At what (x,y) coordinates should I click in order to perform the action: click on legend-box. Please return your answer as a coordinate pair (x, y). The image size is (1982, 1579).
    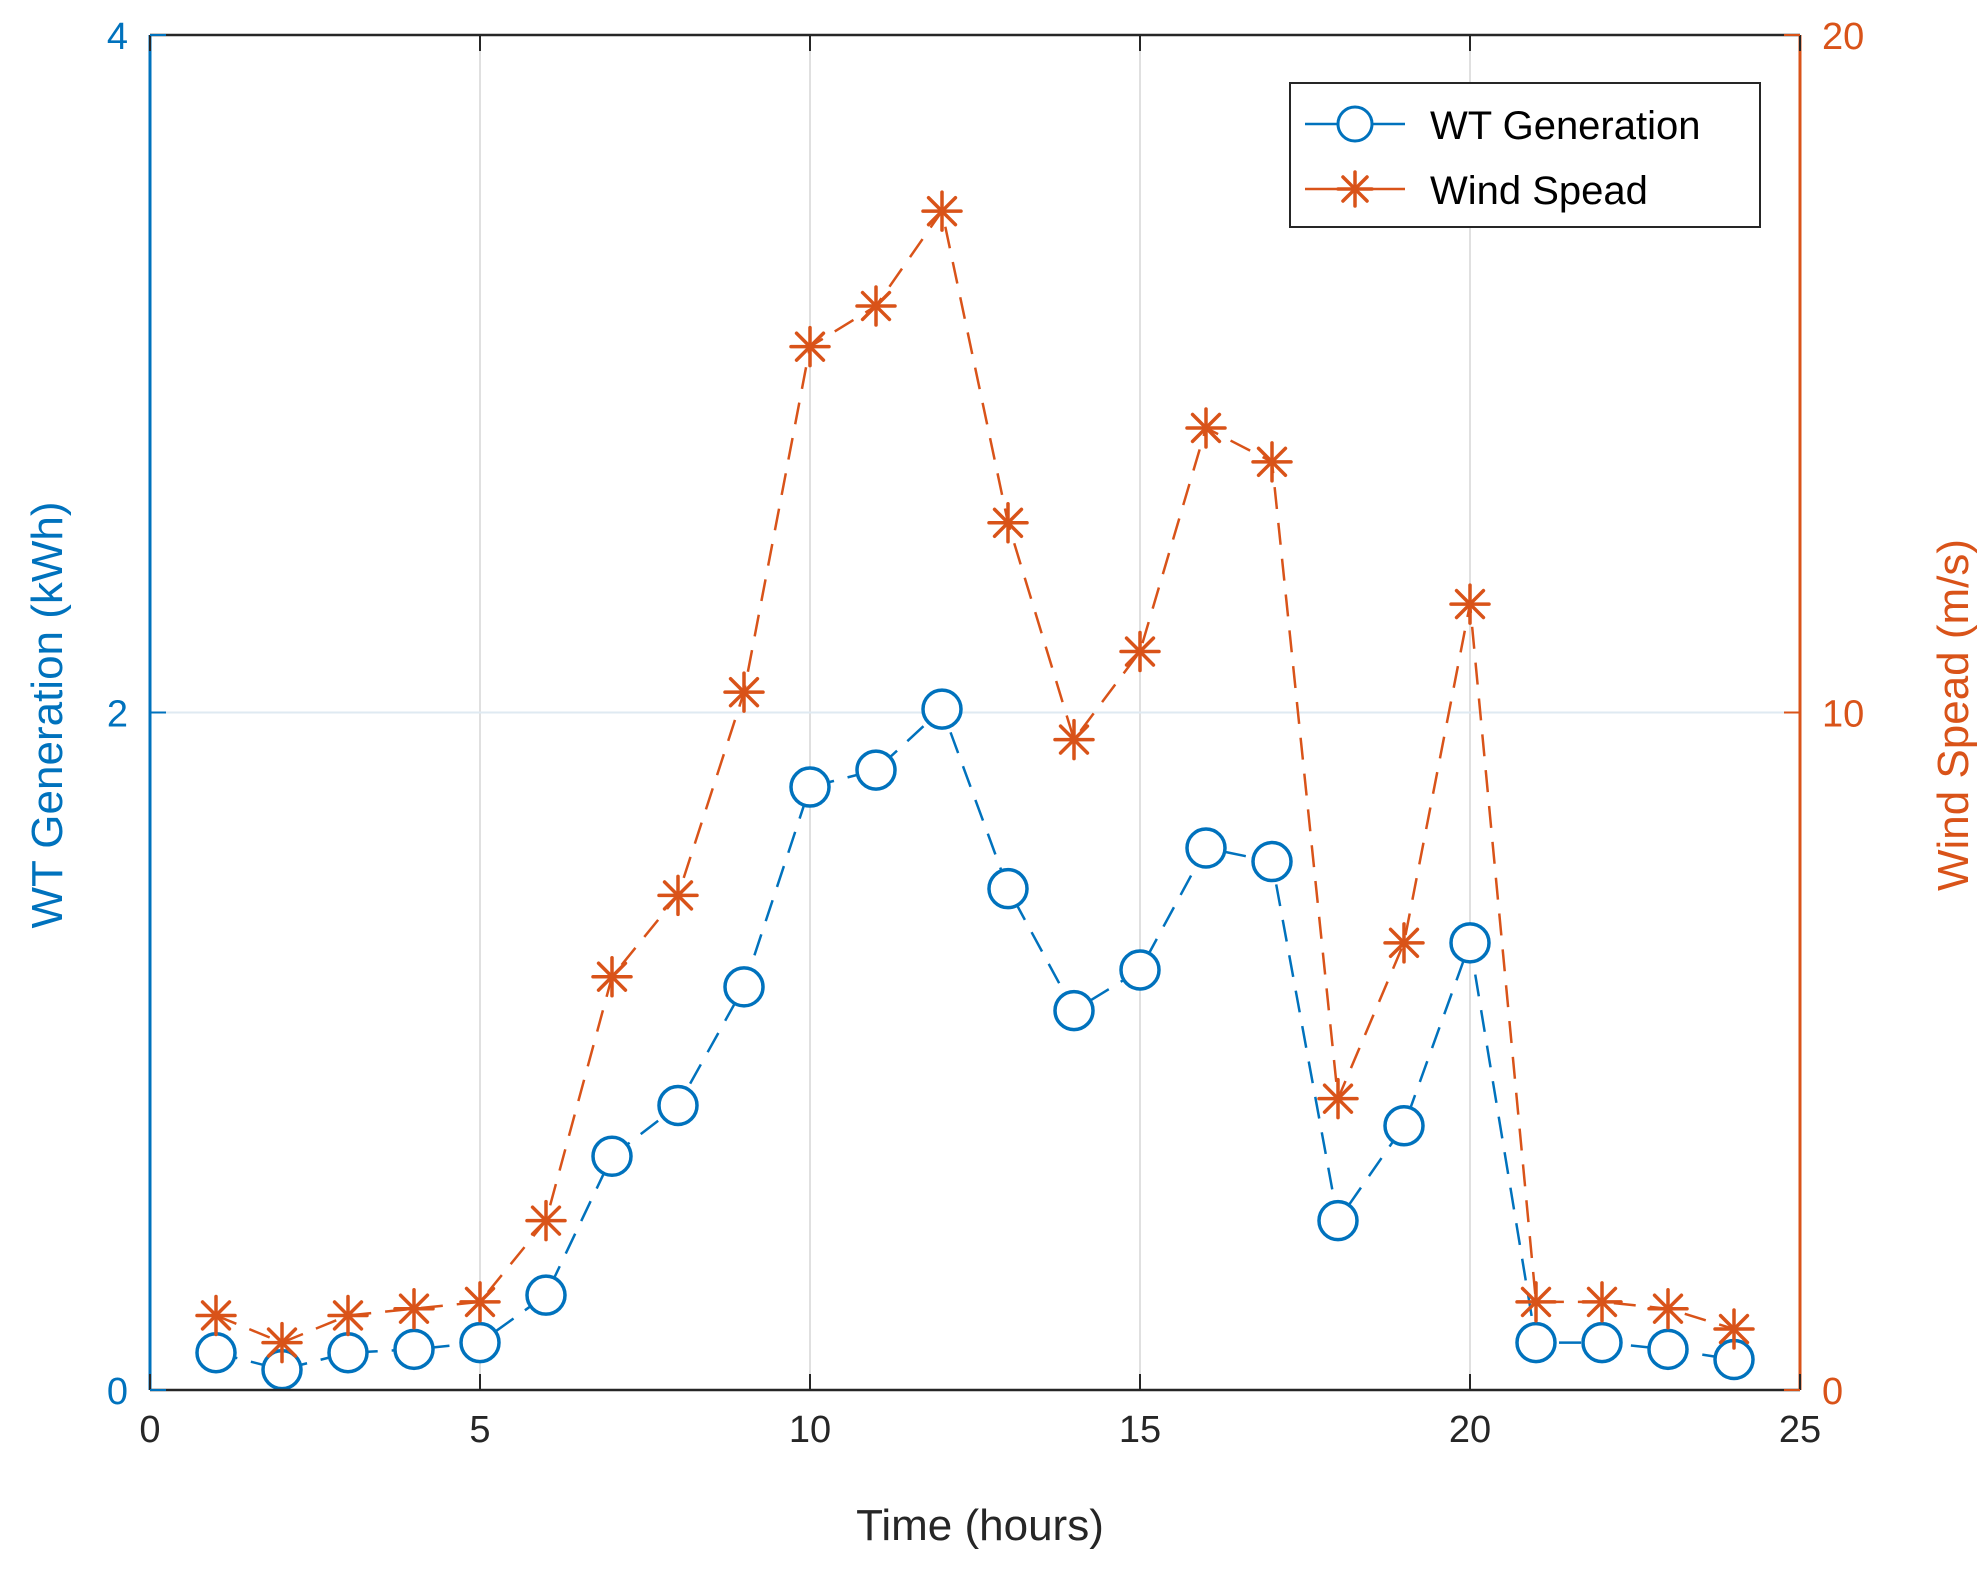
    Looking at the image, I should click on (1525, 155).